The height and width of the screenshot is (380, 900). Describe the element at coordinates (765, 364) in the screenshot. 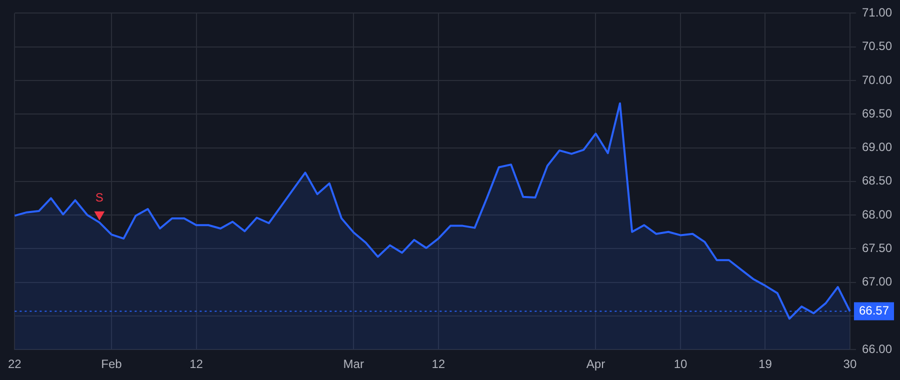

I see `x-tick-label: 19` at that location.